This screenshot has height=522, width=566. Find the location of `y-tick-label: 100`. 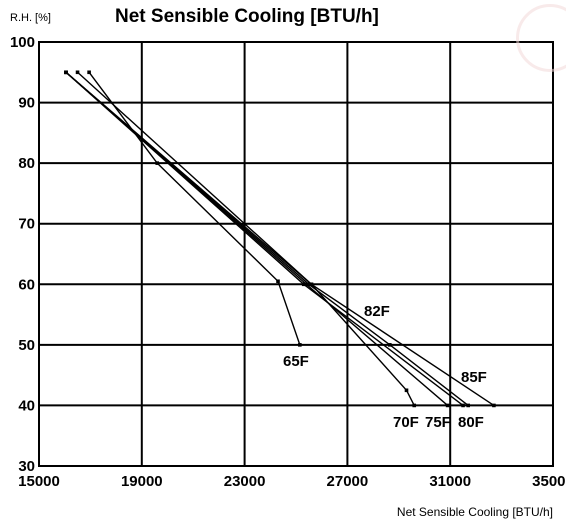

y-tick-label: 100 is located at coordinates (22, 42).